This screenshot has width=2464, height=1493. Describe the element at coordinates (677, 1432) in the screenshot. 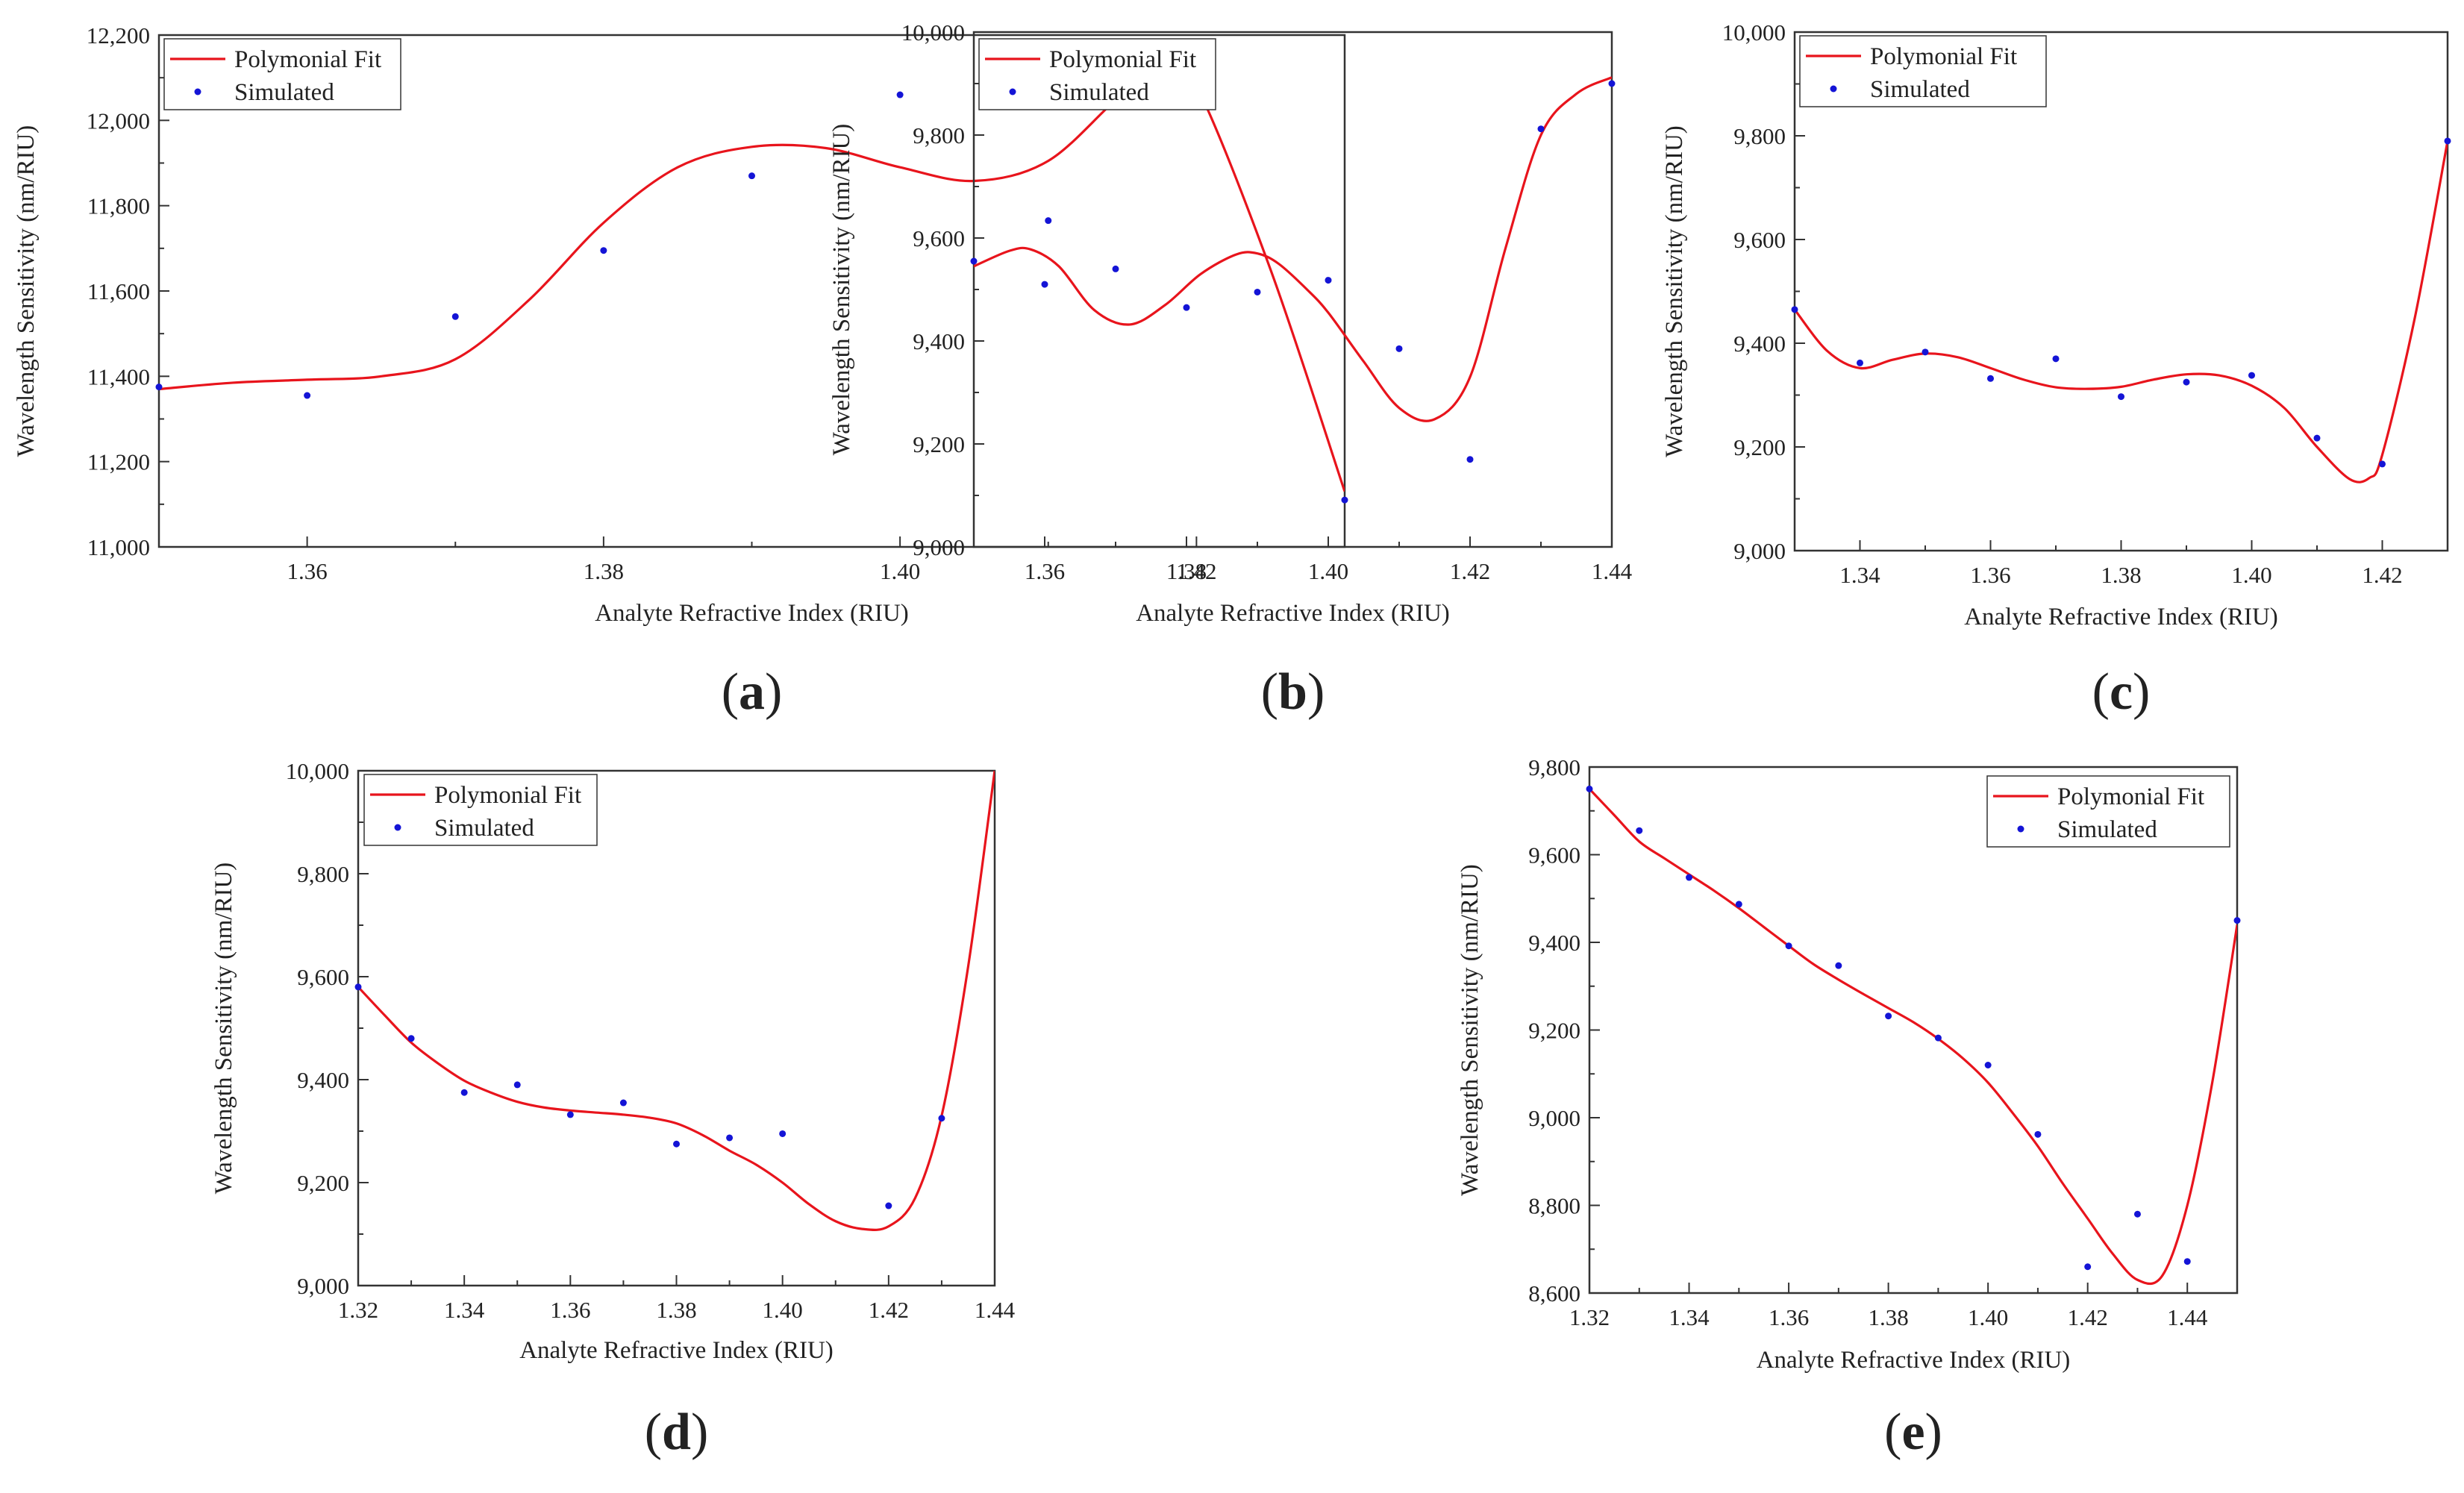

I see `panel-label: (d)` at that location.